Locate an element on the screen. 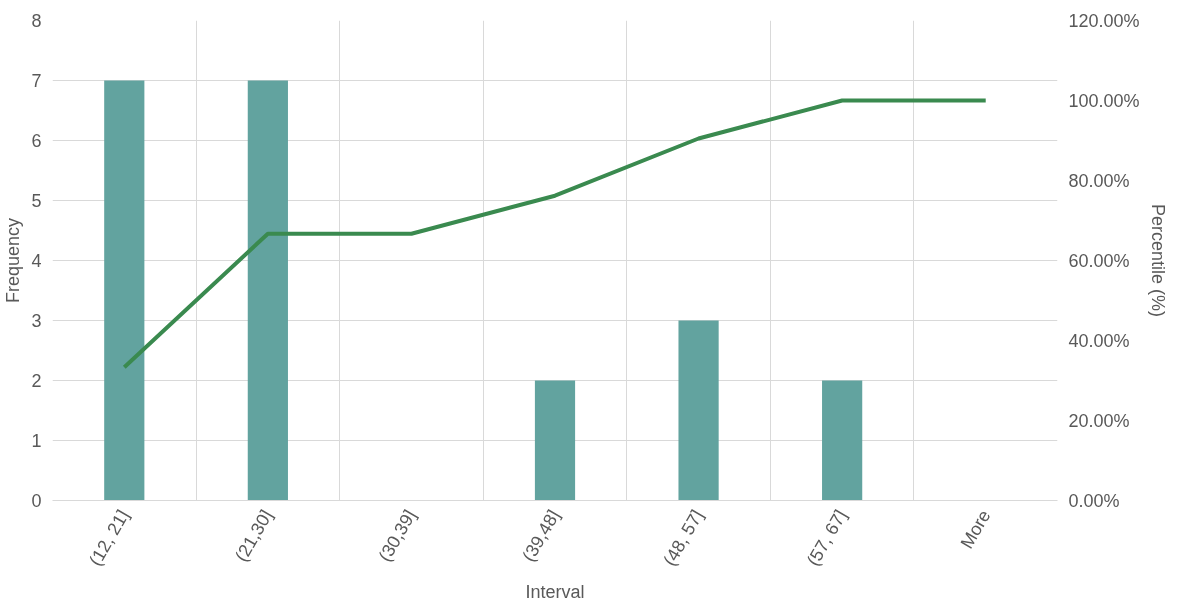 This screenshot has width=1177, height=611. y2-tick-label: 0.00% is located at coordinates (1094, 500).